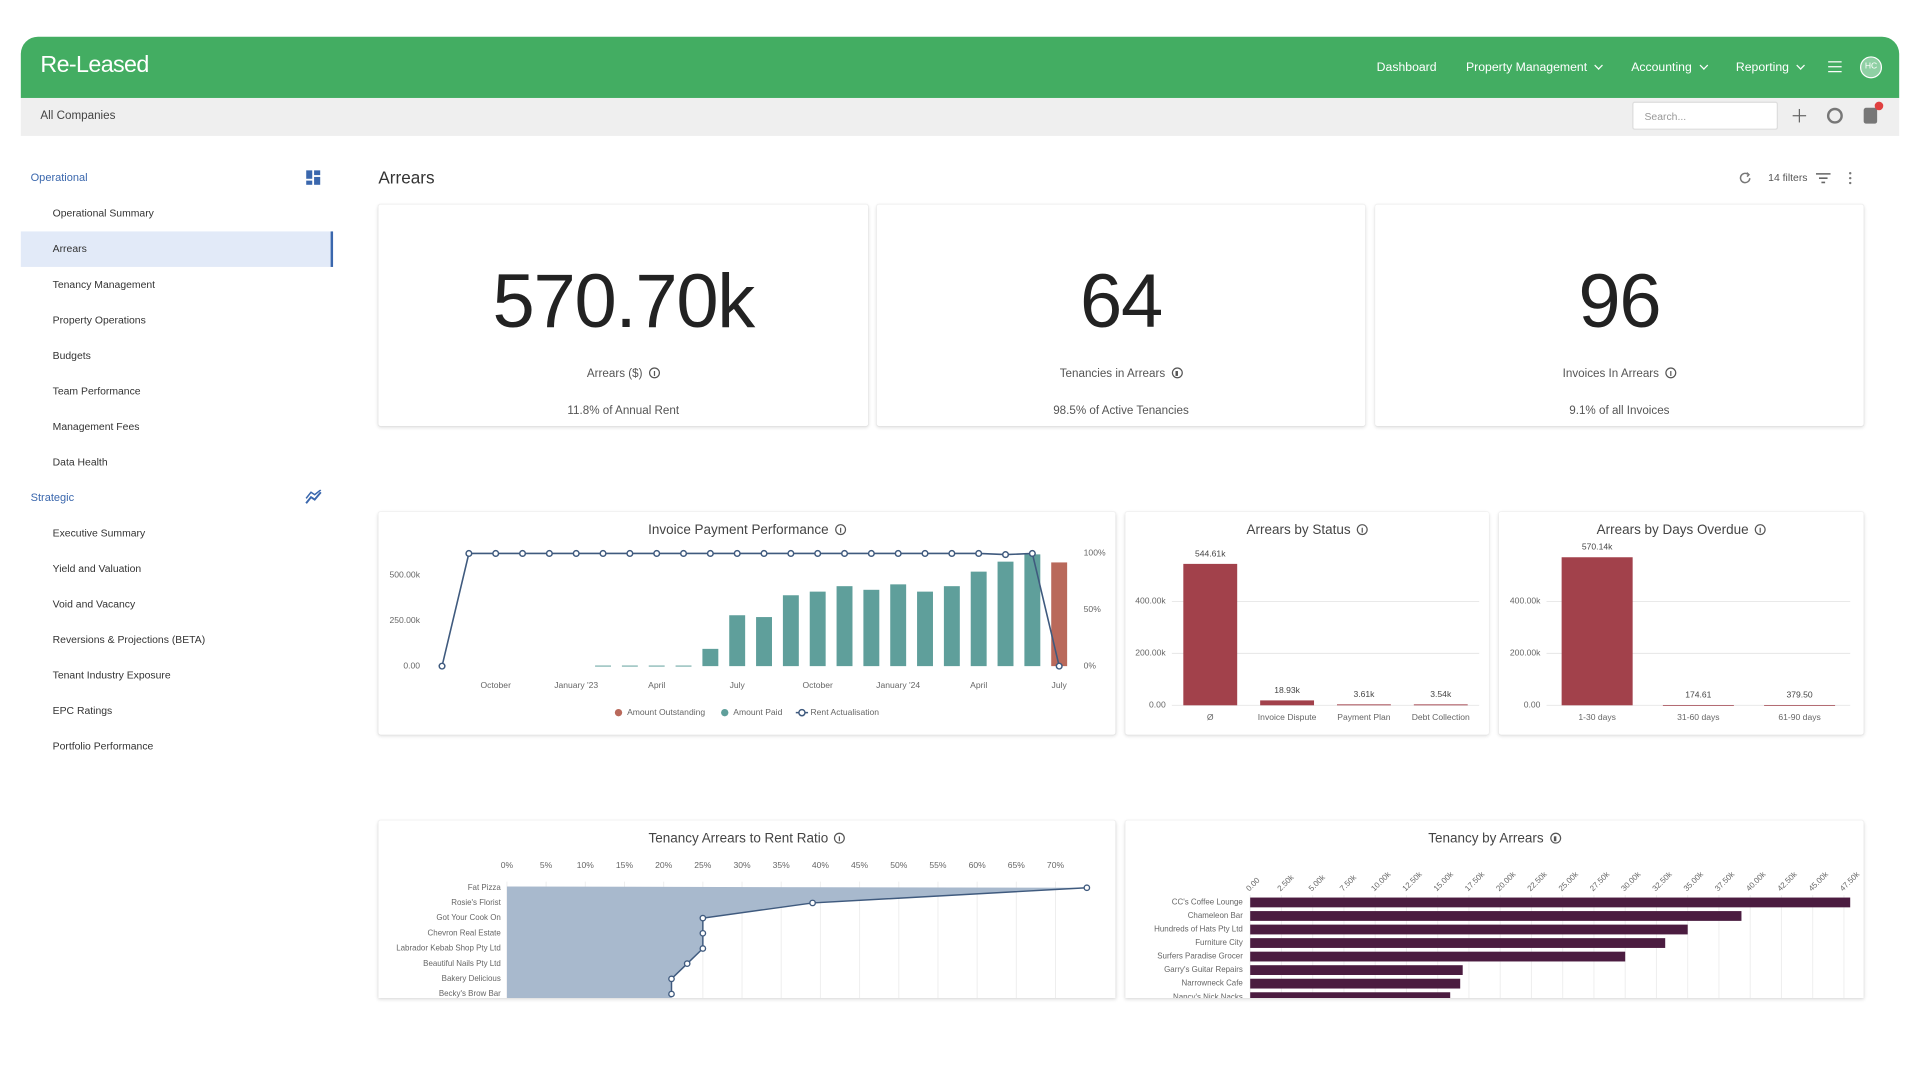 The height and width of the screenshot is (1080, 1920). What do you see at coordinates (1505, 881) in the screenshot?
I see `x-tick-label: 20.00k` at bounding box center [1505, 881].